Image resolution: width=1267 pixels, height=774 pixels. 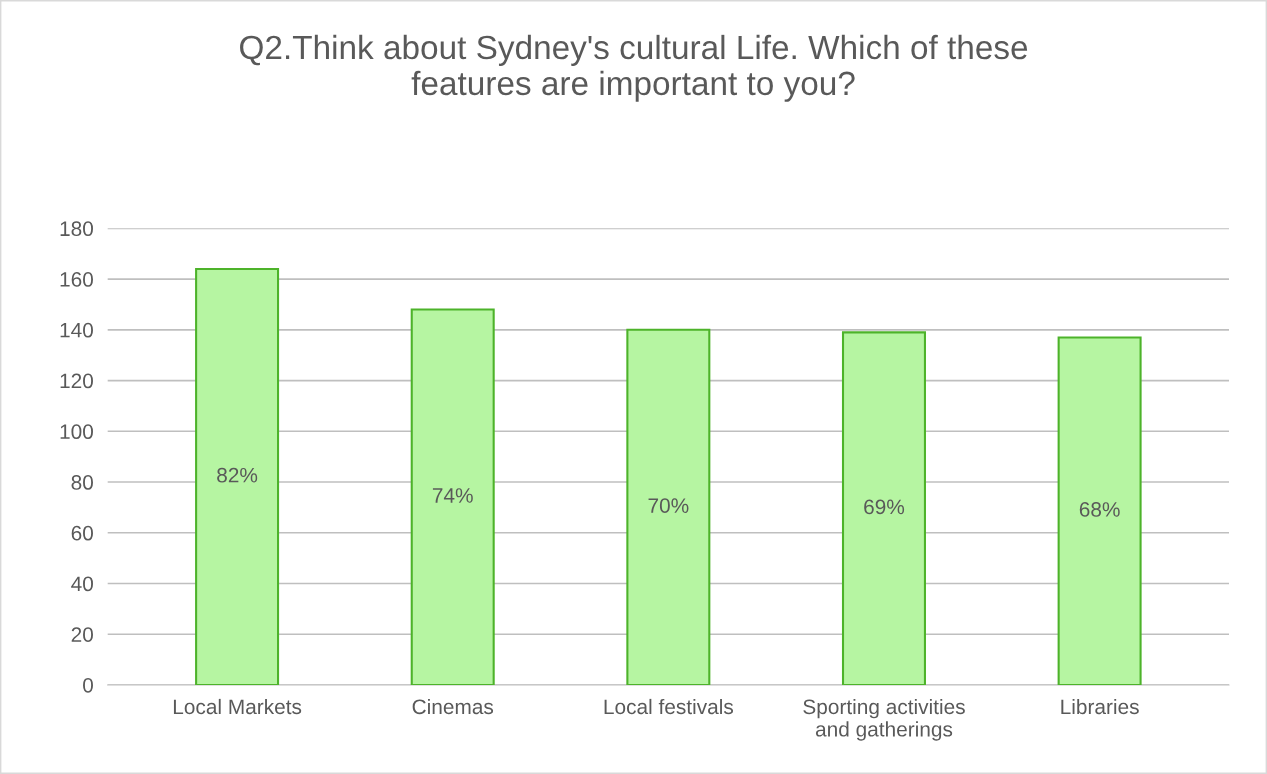 I want to click on annotation: 68%, so click(x=1099, y=509).